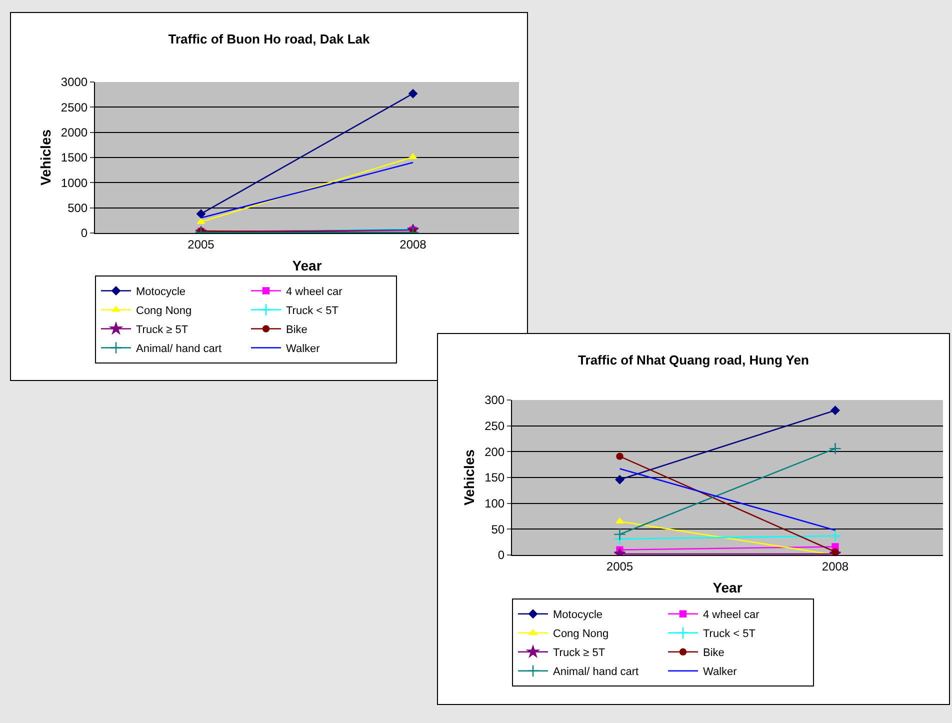  What do you see at coordinates (494, 400) in the screenshot?
I see `y-tick-label: 300` at bounding box center [494, 400].